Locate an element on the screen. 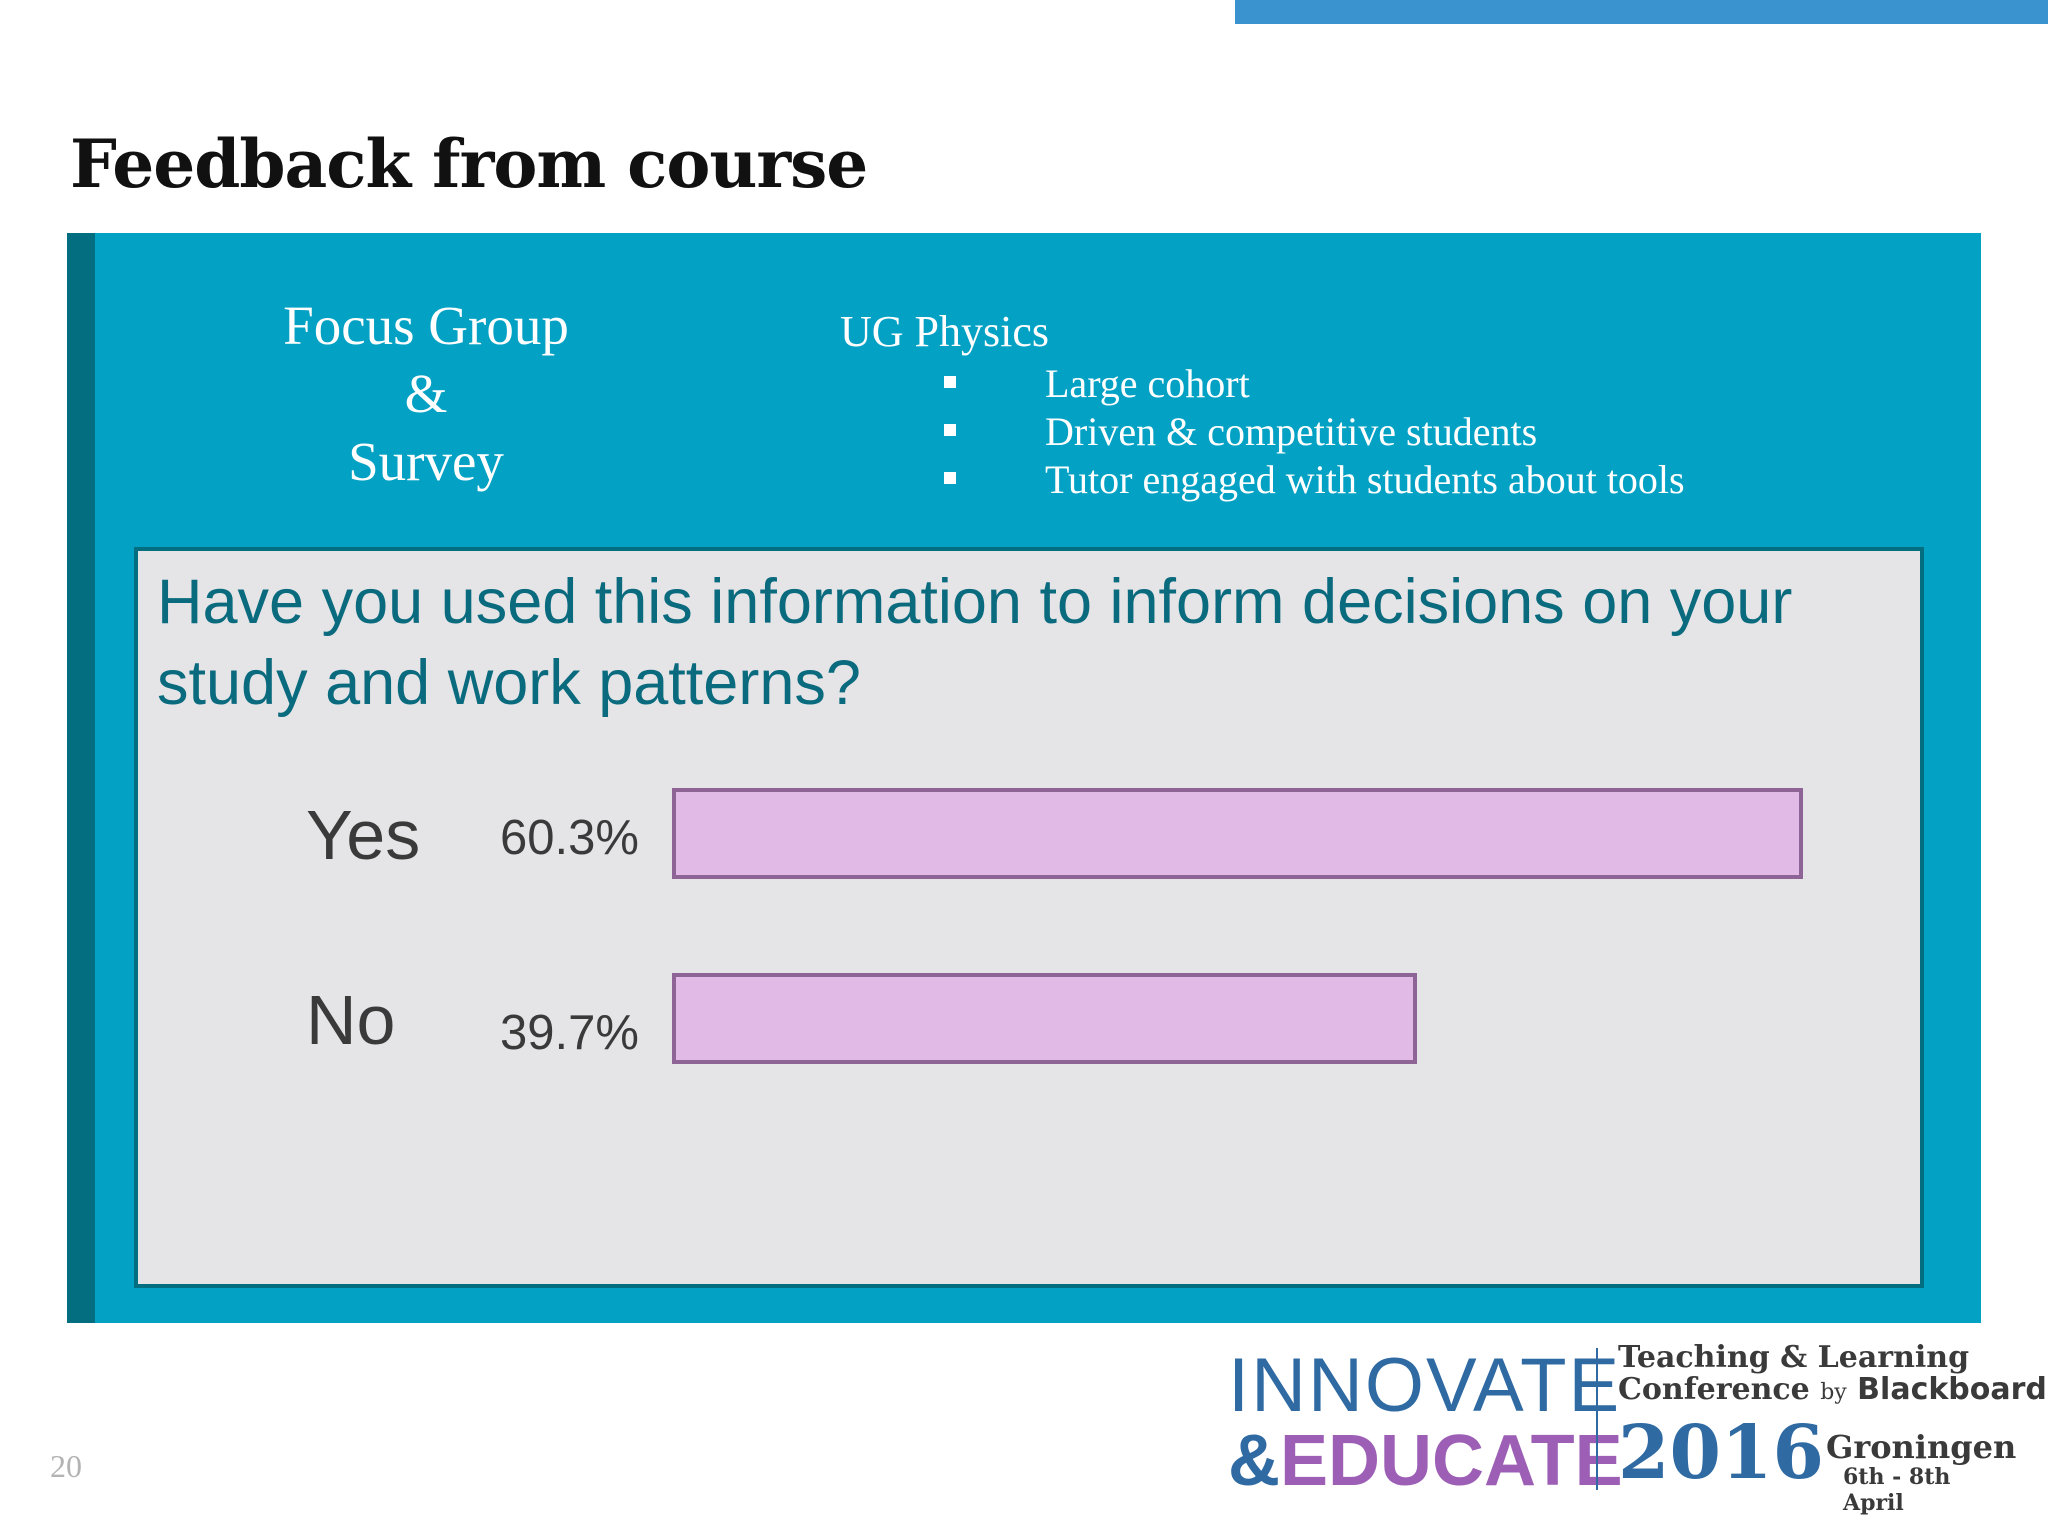  logo-educate-line: &EDUCATE is located at coordinates (1425, 1461).